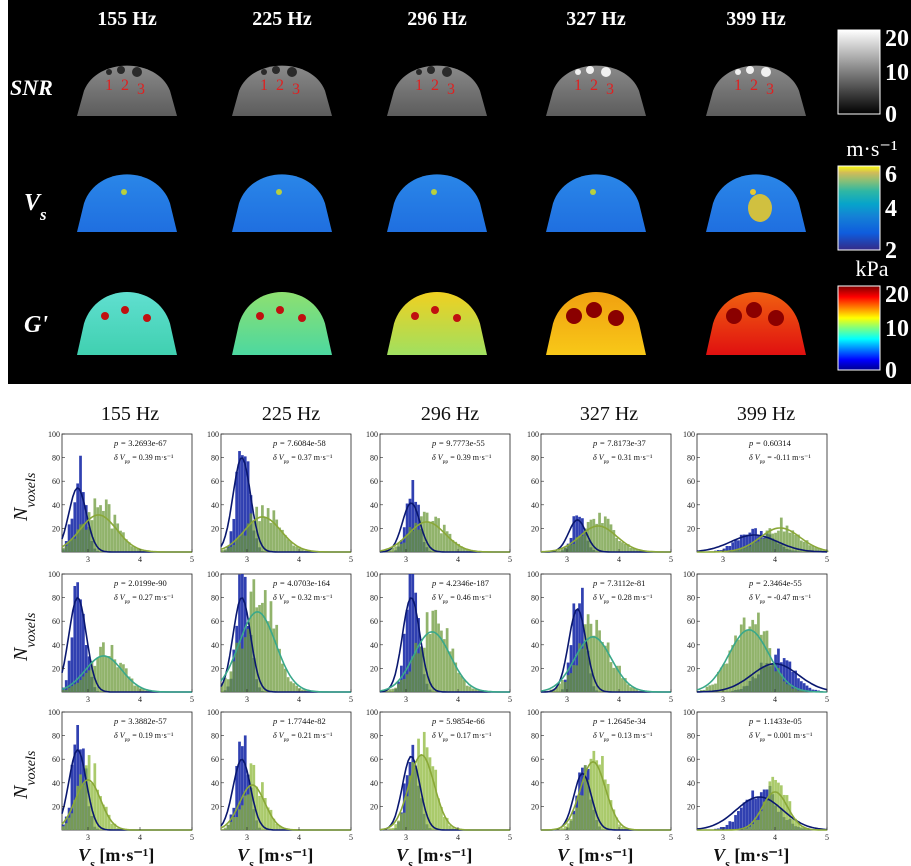 The image size is (911, 866). I want to click on x-tick-label: 3, so click(723, 559).